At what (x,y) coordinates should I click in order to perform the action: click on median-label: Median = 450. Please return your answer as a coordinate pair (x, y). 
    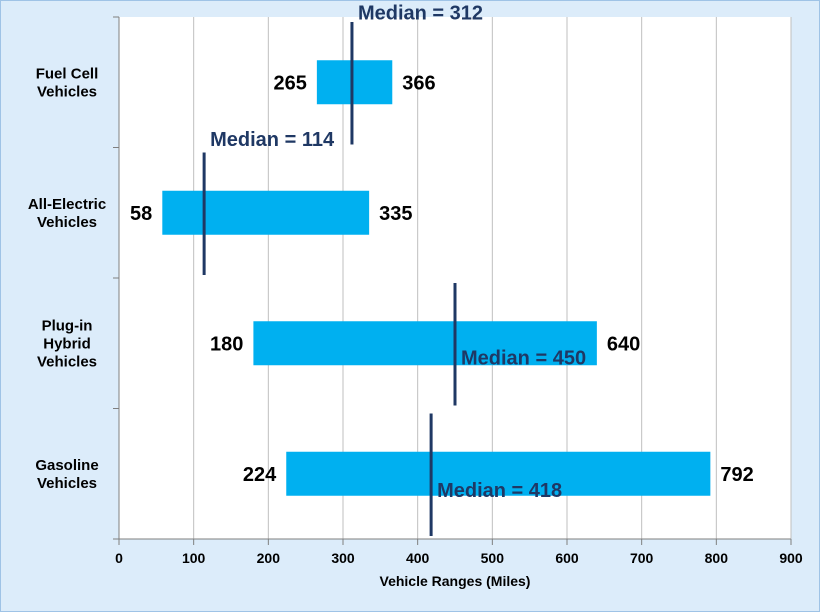
    Looking at the image, I should click on (523, 358).